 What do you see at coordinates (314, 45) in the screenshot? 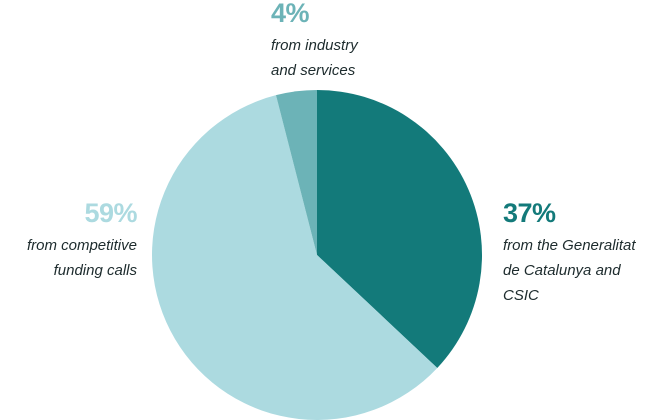
I see `description-line: from industry` at bounding box center [314, 45].